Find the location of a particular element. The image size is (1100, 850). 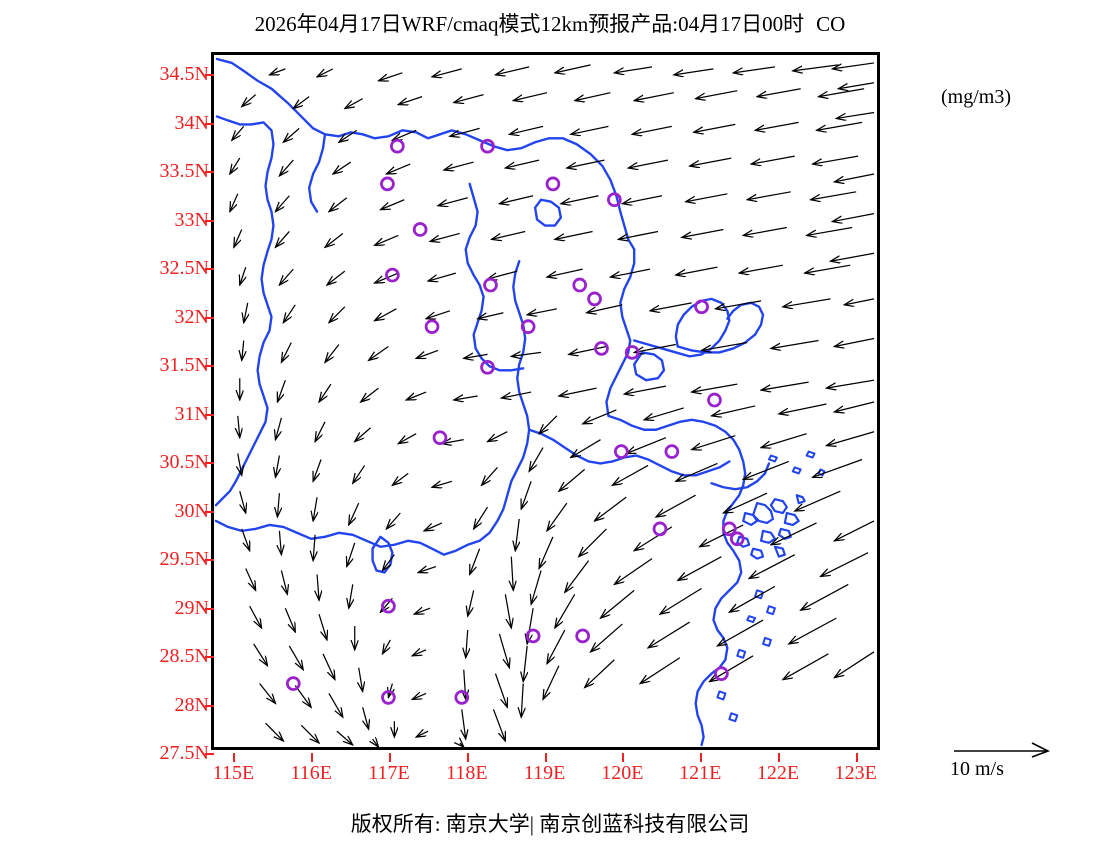

wind-scale-label: 10 m/s is located at coordinates (977, 769).